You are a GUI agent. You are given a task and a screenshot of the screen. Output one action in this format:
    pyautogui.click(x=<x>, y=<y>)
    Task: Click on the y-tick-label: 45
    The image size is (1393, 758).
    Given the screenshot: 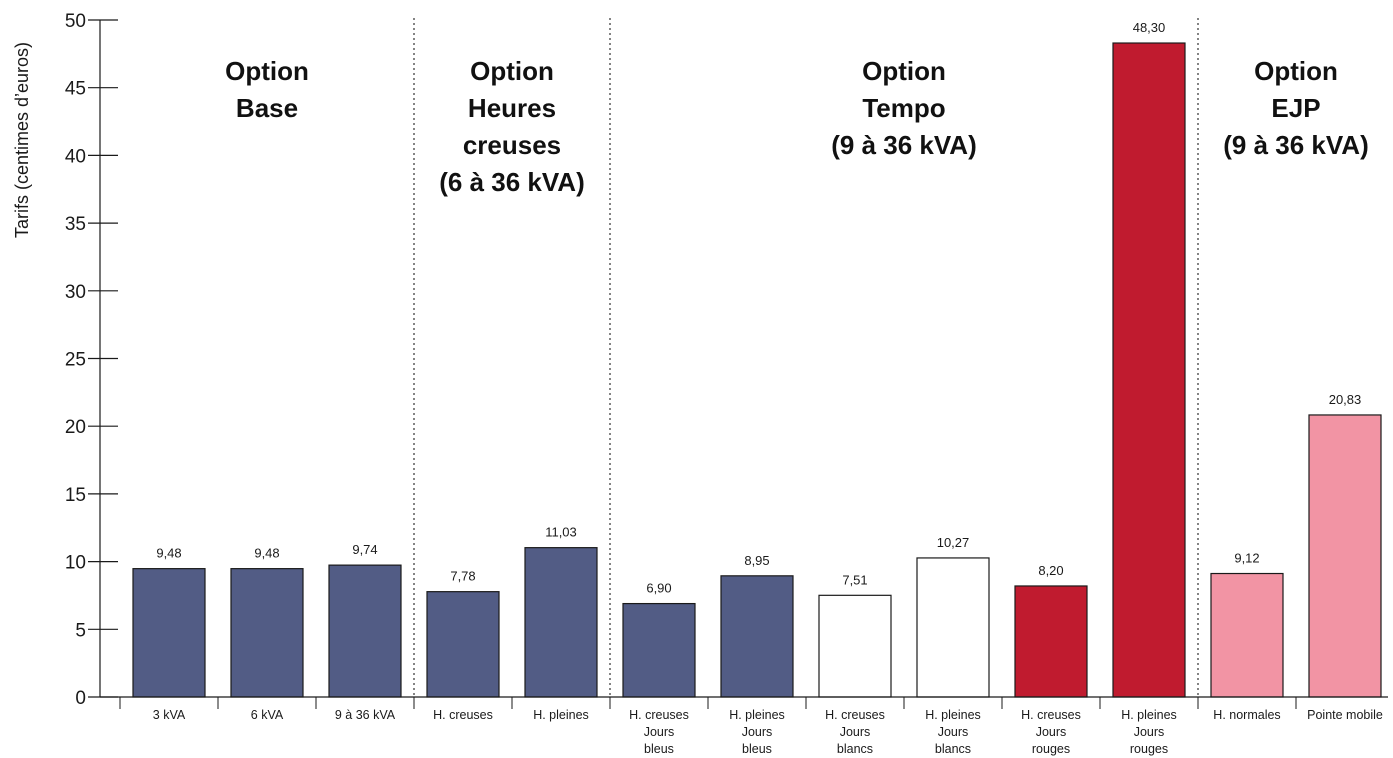 What is the action you would take?
    pyautogui.click(x=75, y=89)
    